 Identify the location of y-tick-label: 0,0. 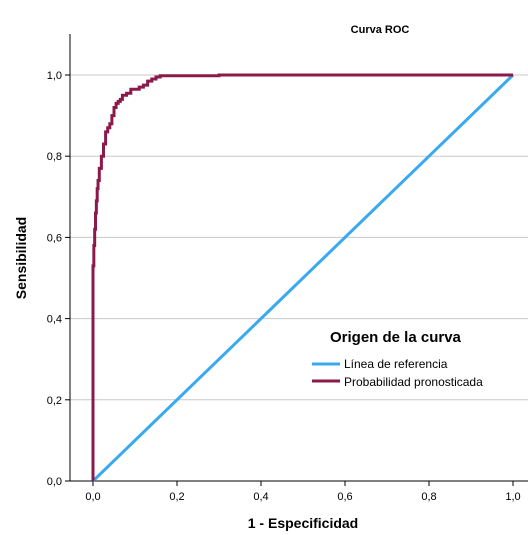
(54, 482).